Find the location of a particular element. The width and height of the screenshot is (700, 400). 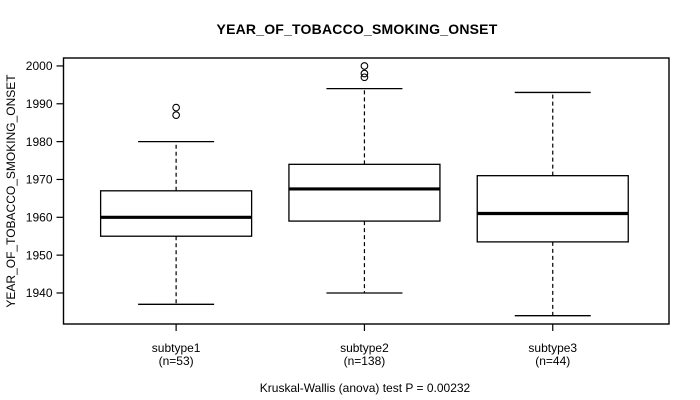

x-category-label: subtype3 is located at coordinates (552, 348).